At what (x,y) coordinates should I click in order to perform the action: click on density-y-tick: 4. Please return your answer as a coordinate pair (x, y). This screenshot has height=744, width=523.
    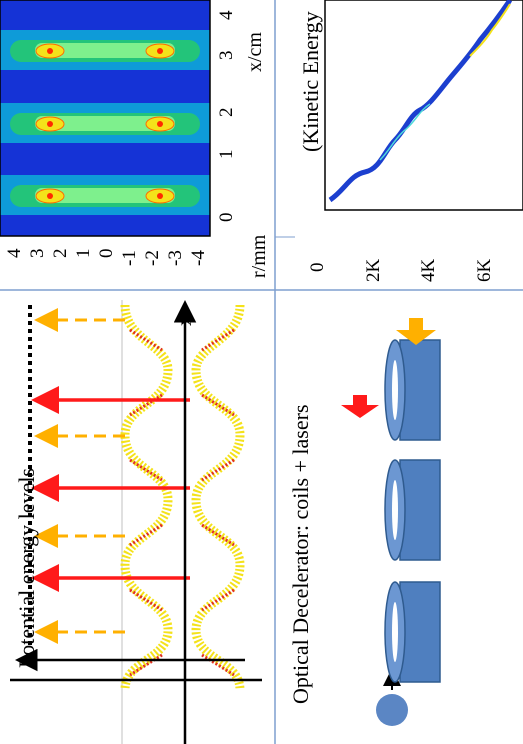
    Looking at the image, I should click on (14, 253).